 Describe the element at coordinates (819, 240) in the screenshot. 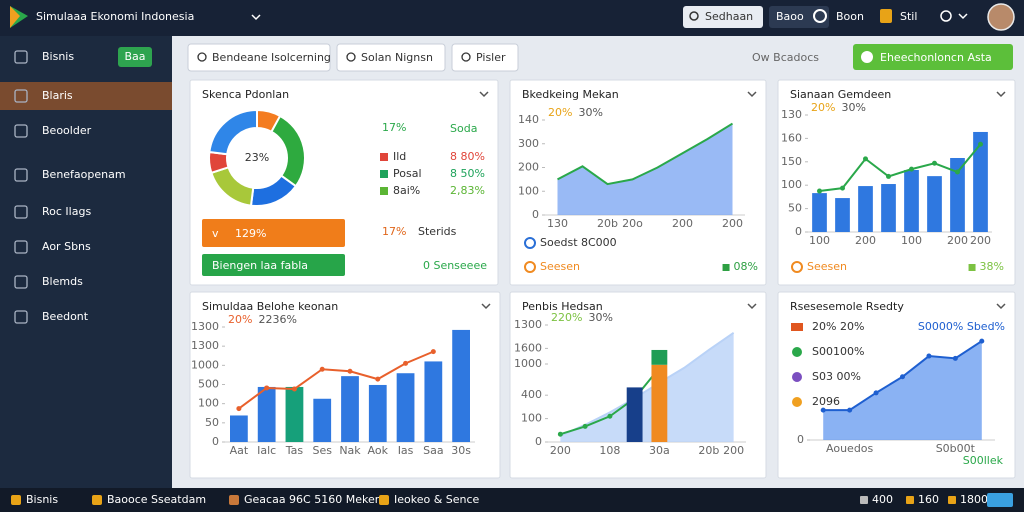

I see `x-tick-label: 100` at that location.